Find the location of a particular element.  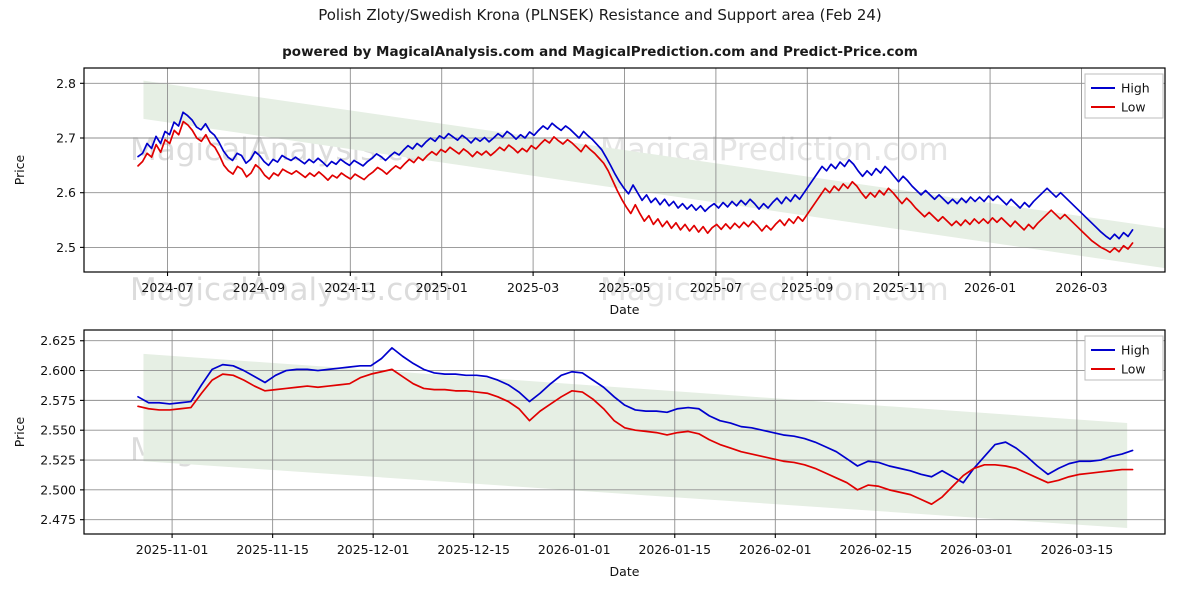

x-tick-label: 2024-07 is located at coordinates (167, 287).